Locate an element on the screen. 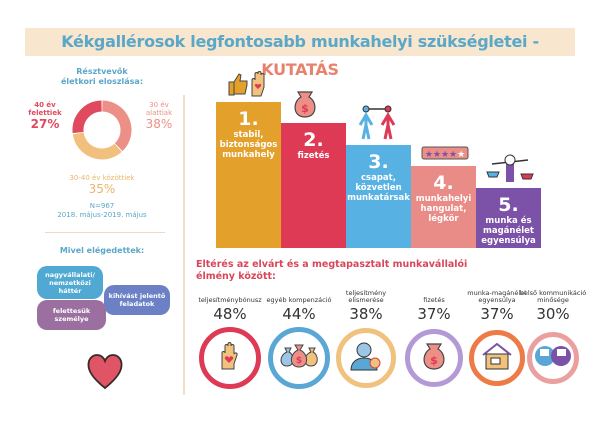 This screenshot has width=600, height=424. gap-item: fizetés 37% is located at coordinates (434, 303).